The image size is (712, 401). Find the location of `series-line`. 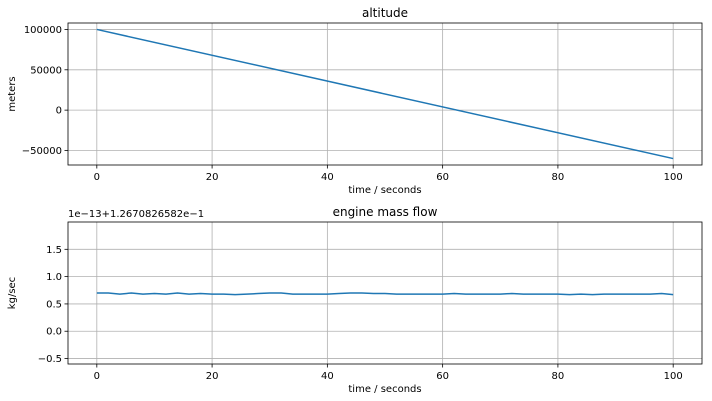

series-line is located at coordinates (385, 294).